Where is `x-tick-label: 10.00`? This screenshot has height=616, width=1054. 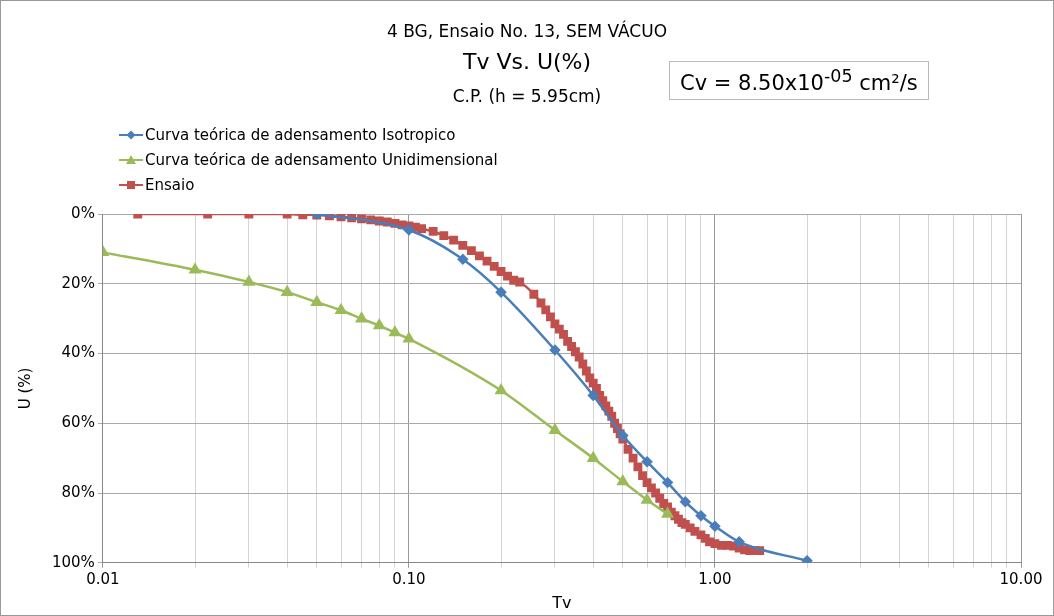
x-tick-label: 10.00 is located at coordinates (1021, 578).